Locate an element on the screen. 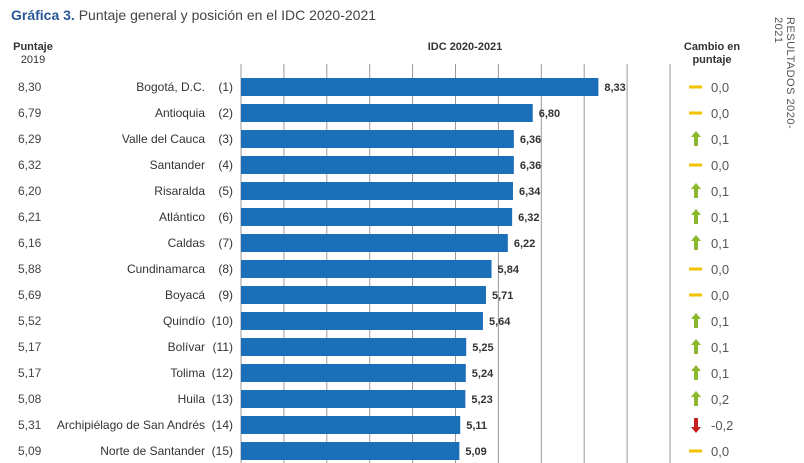 The image size is (804, 463). rank-label: (12) is located at coordinates (222, 373).